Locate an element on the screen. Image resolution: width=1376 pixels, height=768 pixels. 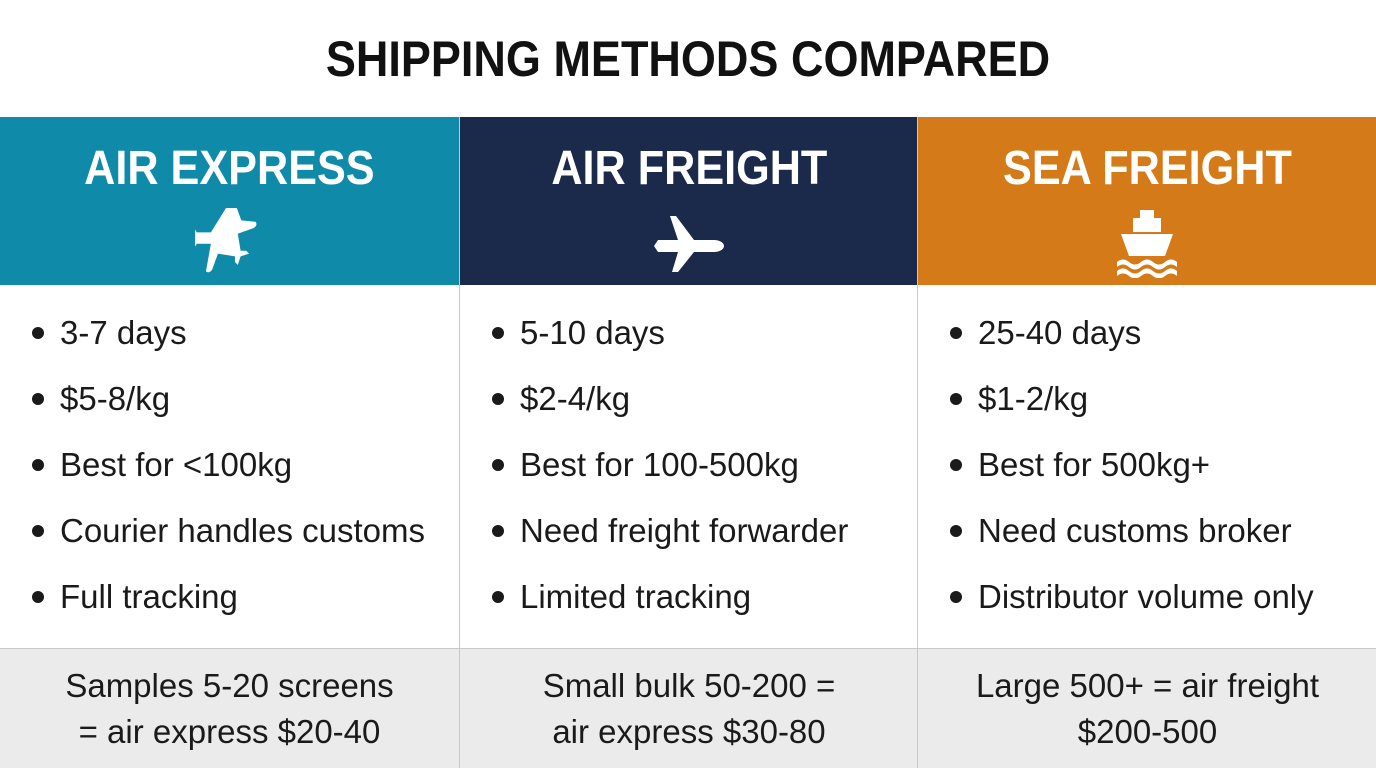
footer-line: Large 500+ = air freight is located at coordinates (1147, 685).